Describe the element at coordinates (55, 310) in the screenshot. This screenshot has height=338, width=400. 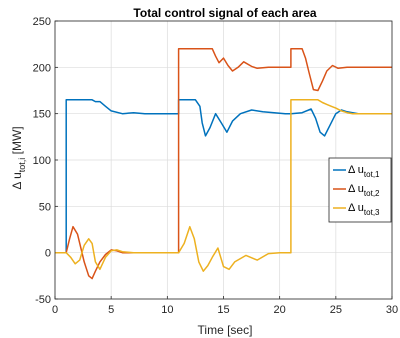
I see `x-tick-label: 0` at that location.